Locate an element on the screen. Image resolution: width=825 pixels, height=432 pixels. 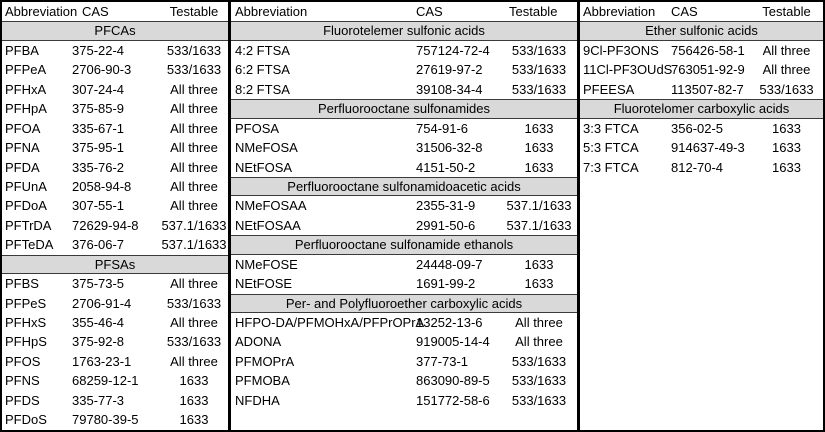
abbreviation-cell: PFHxA is located at coordinates (26, 89).